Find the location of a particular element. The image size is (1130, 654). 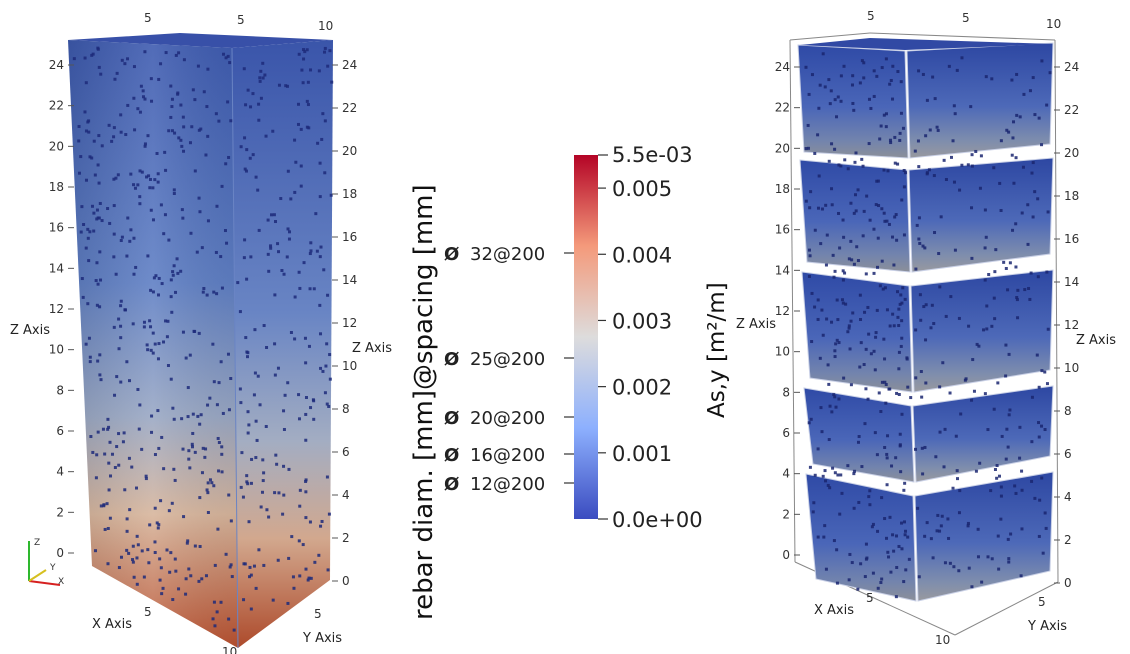

colorbar-ticks: 0.005 0.004 0.003 0.002 0.001 is located at coordinates (635, 321).